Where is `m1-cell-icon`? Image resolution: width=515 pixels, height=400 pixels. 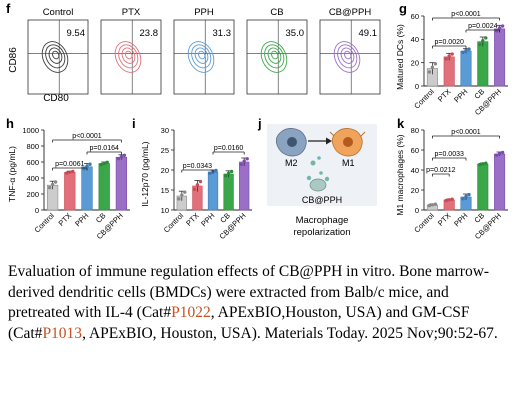
m1-cell-icon is located at coordinates (347, 142).